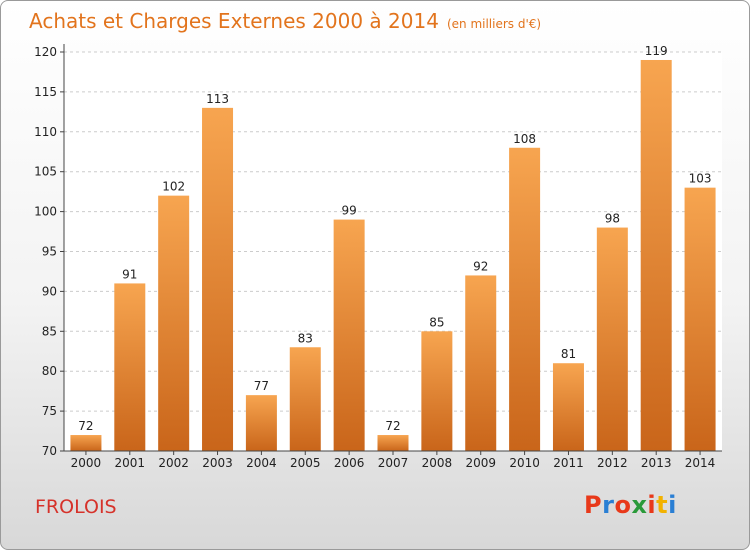  I want to click on data-label: 77, so click(261, 386).